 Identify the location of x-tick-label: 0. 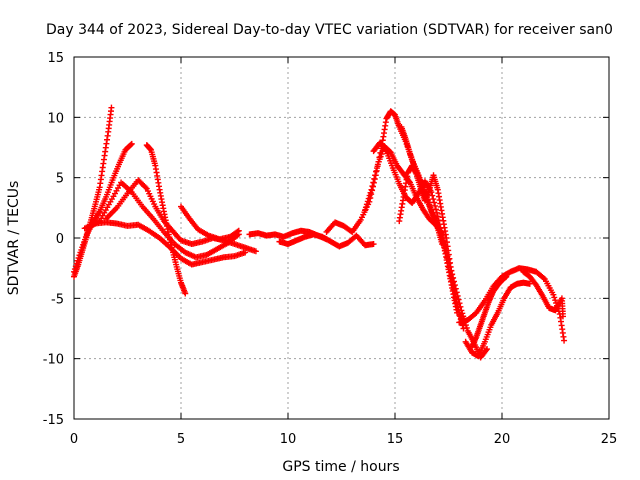
(74, 439).